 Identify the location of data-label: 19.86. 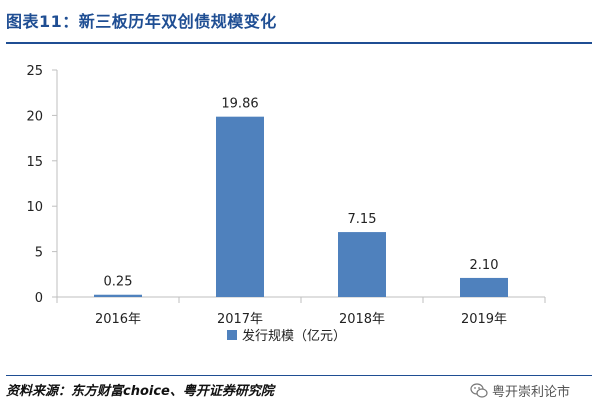
(239, 104).